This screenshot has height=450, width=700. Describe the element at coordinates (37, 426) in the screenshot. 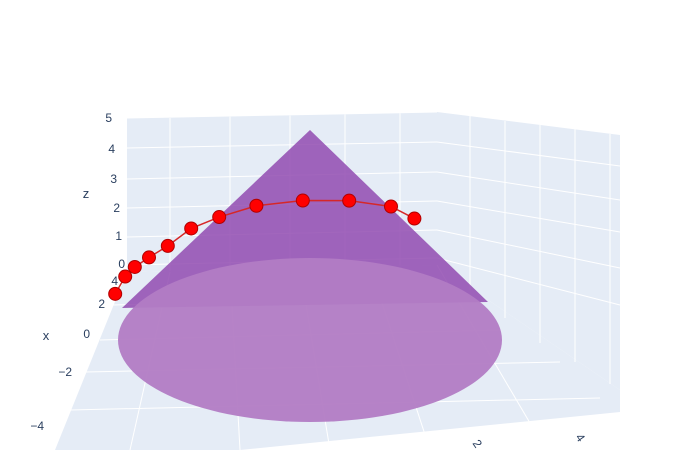

I see `x-tick-label: −4` at that location.